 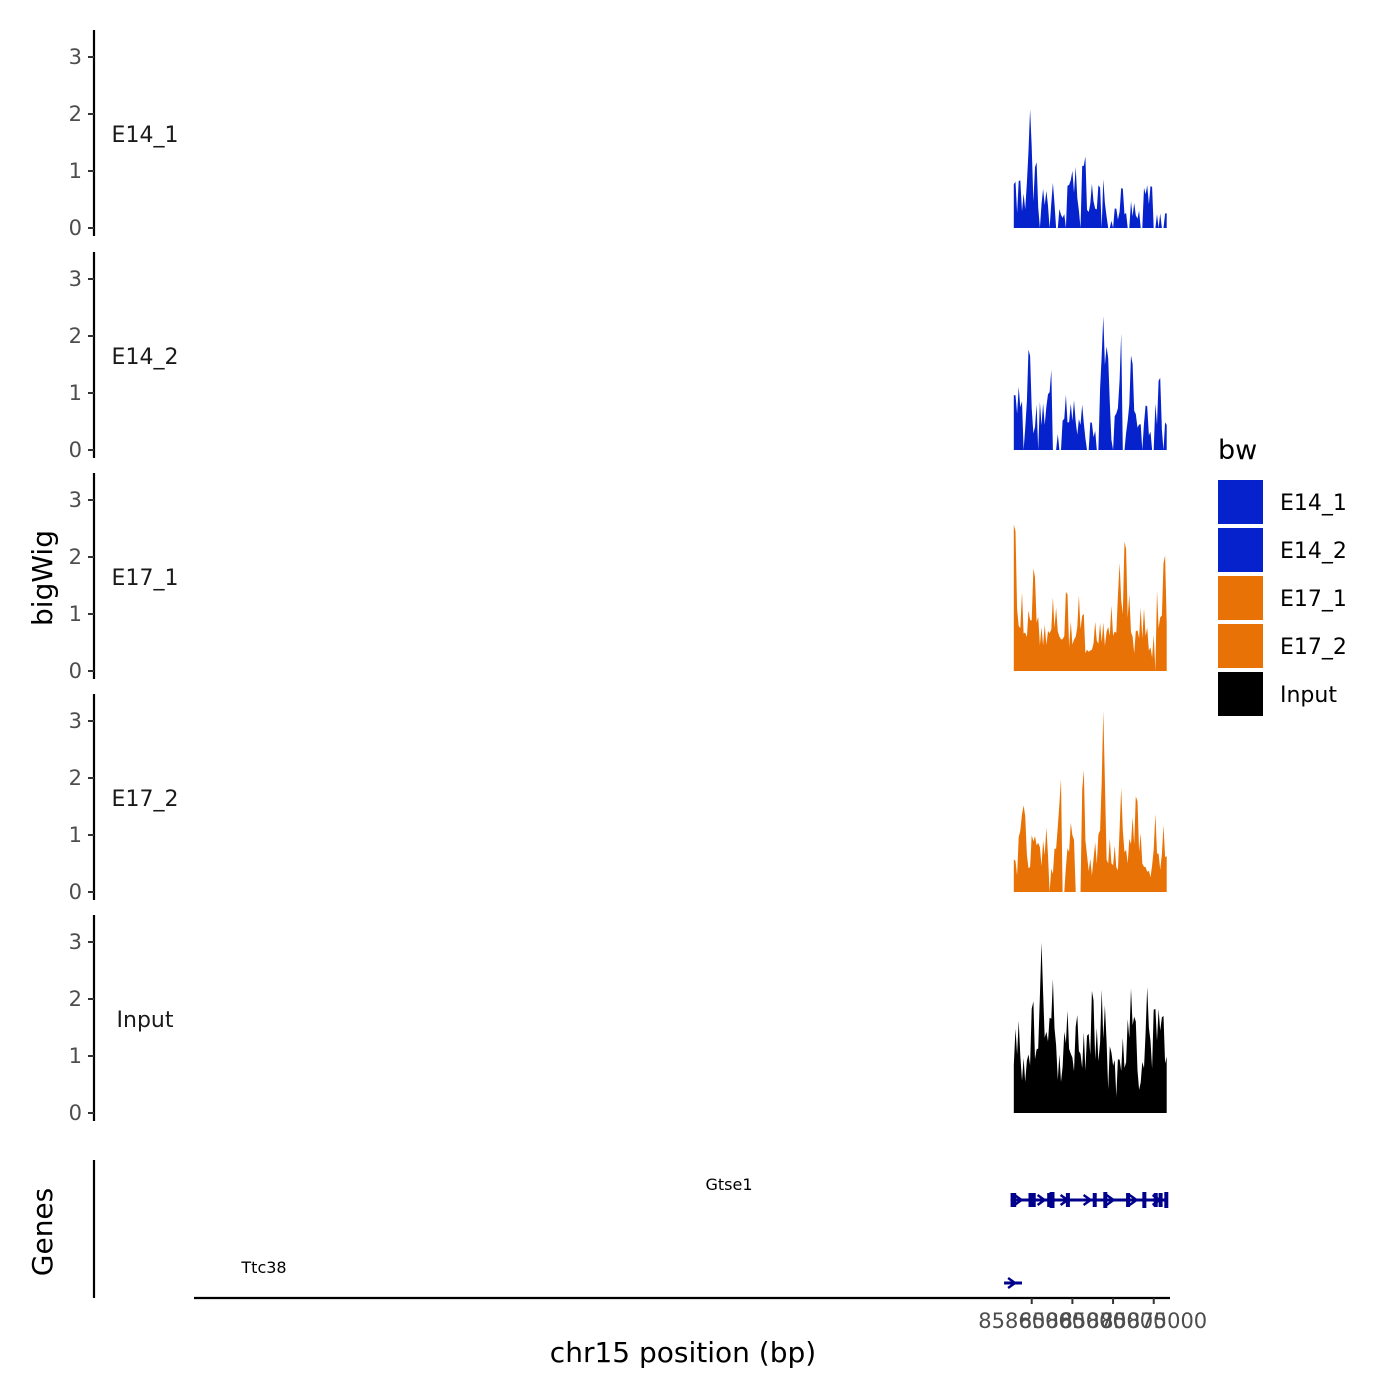 What do you see at coordinates (145, 578) in the screenshot?
I see `track-label-E17_1: E17_1` at bounding box center [145, 578].